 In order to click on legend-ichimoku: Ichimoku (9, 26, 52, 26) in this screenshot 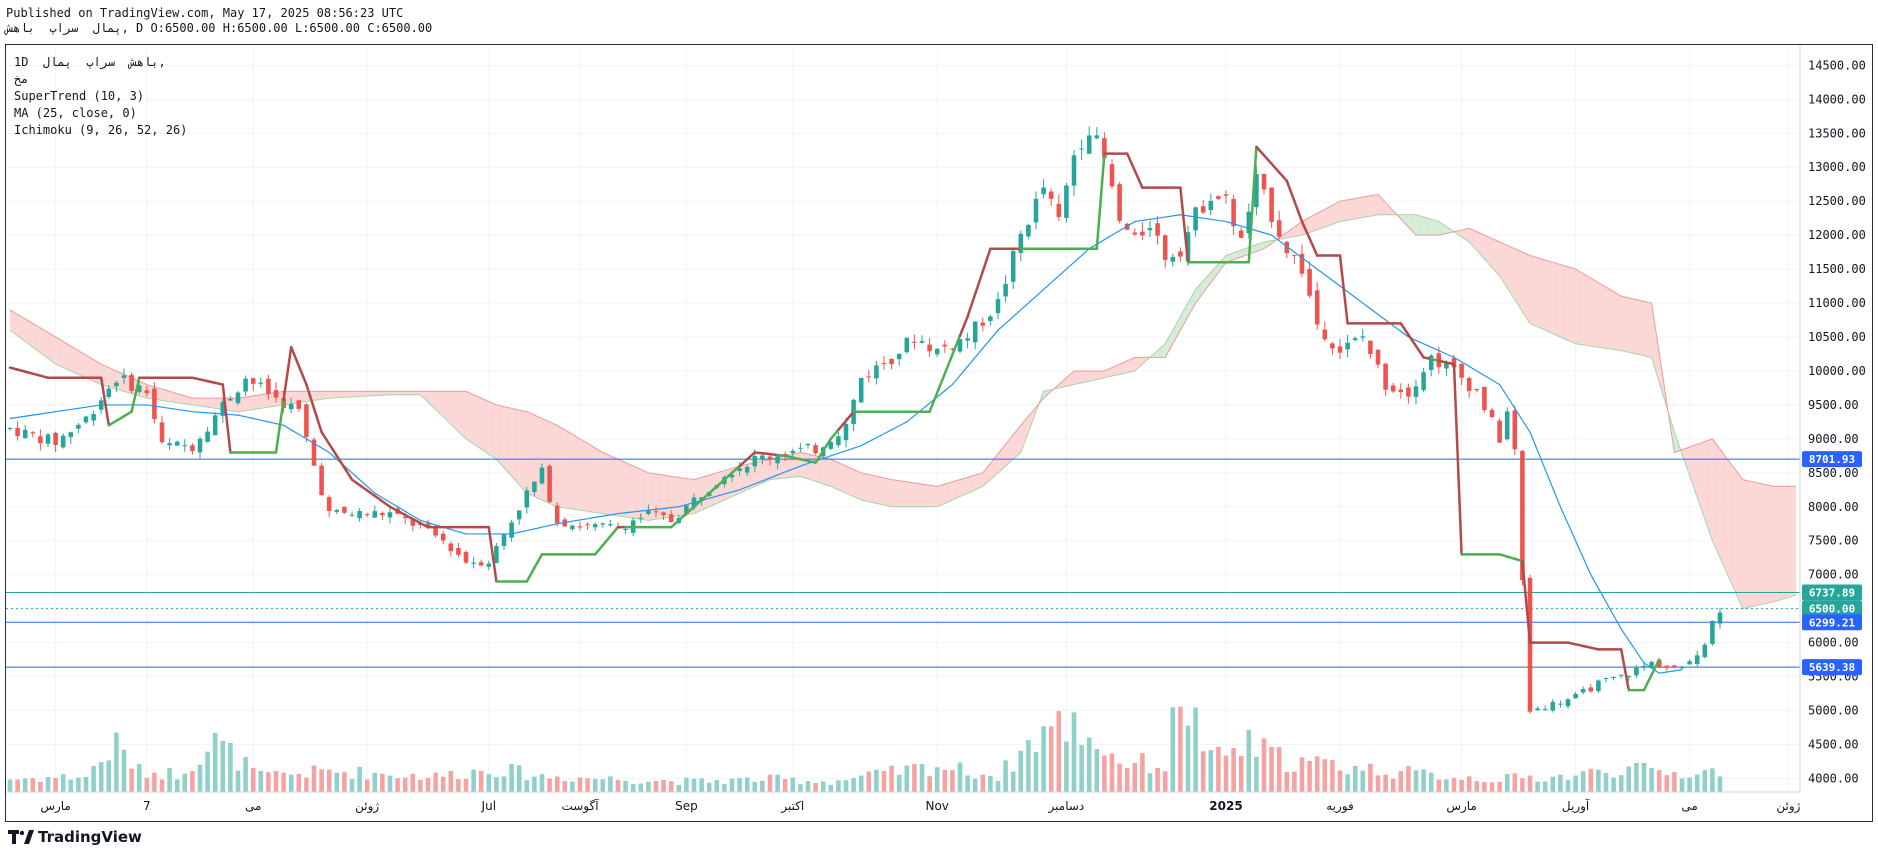, I will do `click(101, 130)`.